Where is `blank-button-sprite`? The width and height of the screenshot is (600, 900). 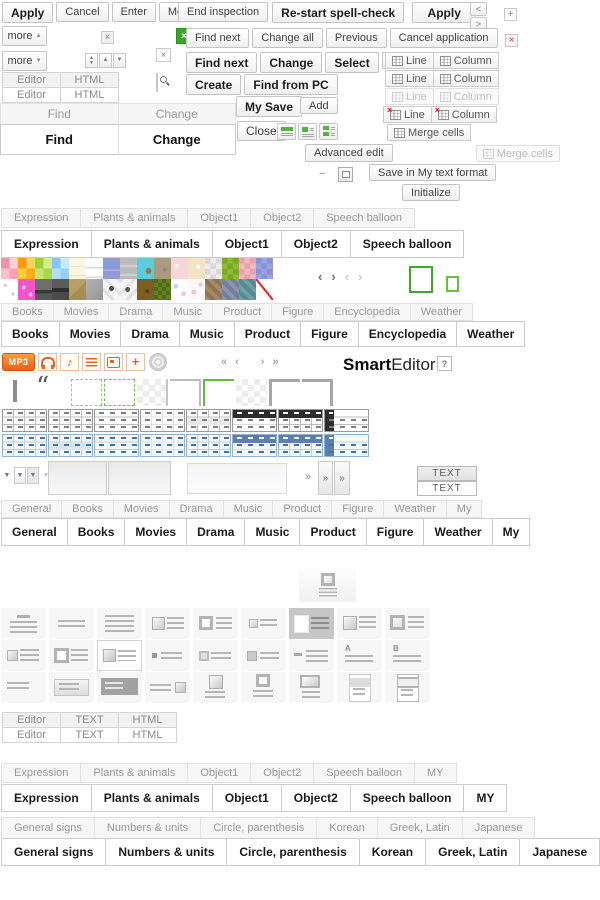
blank-button-sprite is located at coordinates (139, 478).